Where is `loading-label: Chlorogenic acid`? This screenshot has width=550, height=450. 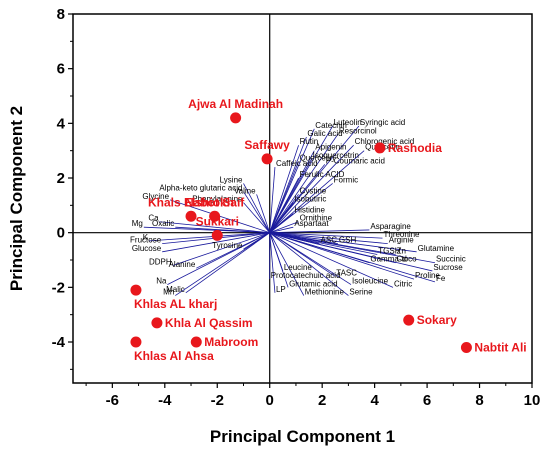 loading-label: Chlorogenic acid is located at coordinates (385, 141).